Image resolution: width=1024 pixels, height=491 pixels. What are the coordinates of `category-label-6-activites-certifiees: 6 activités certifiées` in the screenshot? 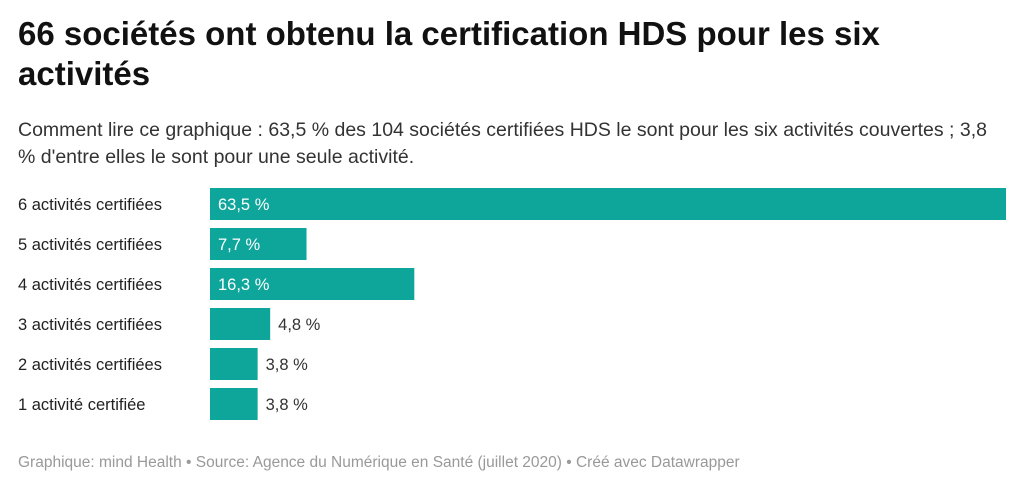 It's located at (90, 205).